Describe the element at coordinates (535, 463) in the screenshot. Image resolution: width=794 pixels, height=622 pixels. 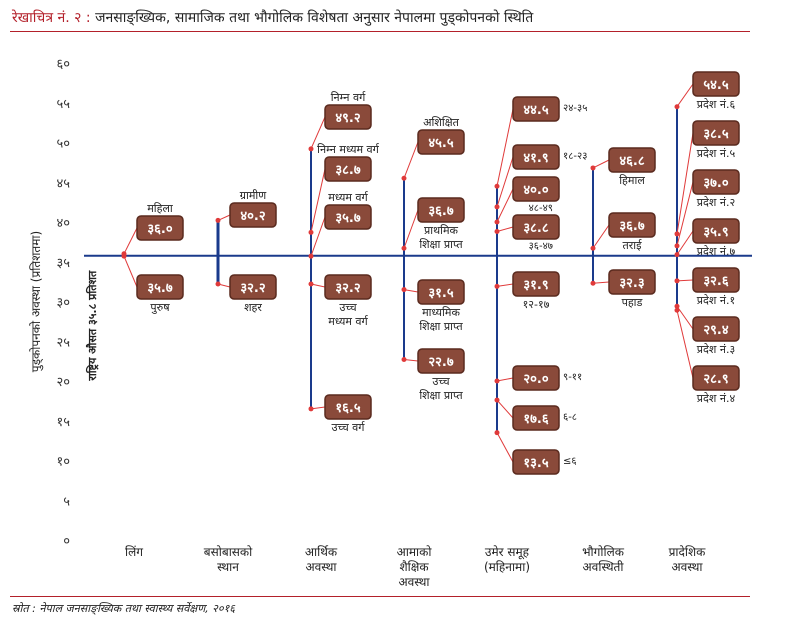
I see `value-label: १३.५` at that location.